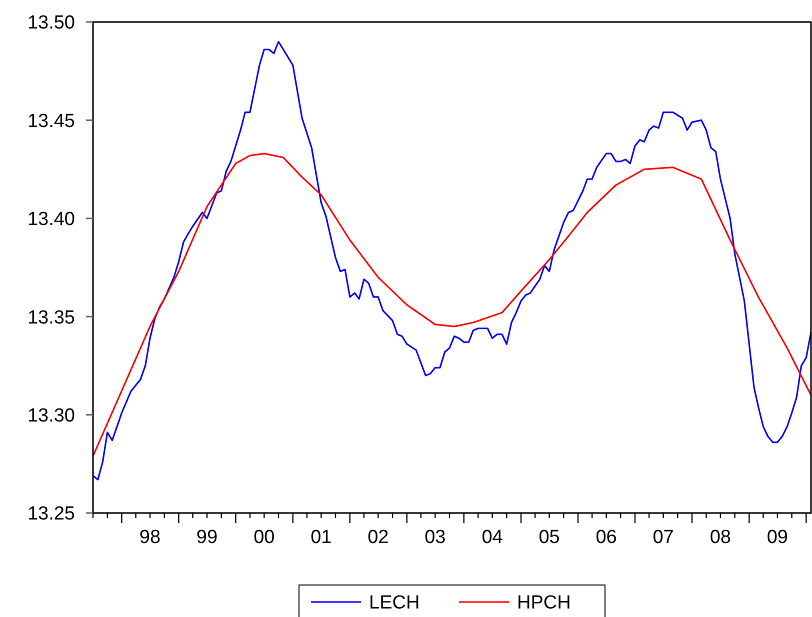 The height and width of the screenshot is (617, 812). Describe the element at coordinates (549, 537) in the screenshot. I see `x-tick-label: 05` at that location.